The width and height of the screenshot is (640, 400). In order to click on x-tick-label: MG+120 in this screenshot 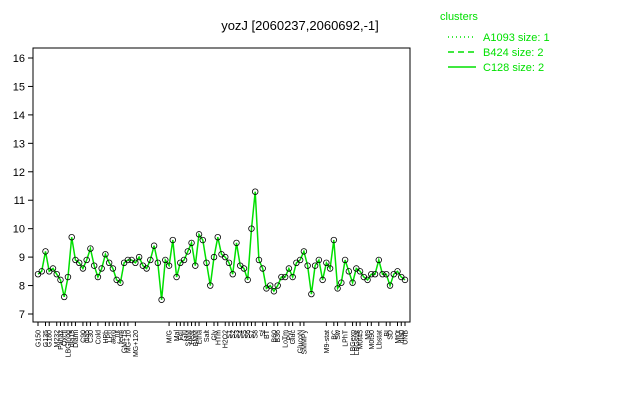, I will do `click(136, 343)`.